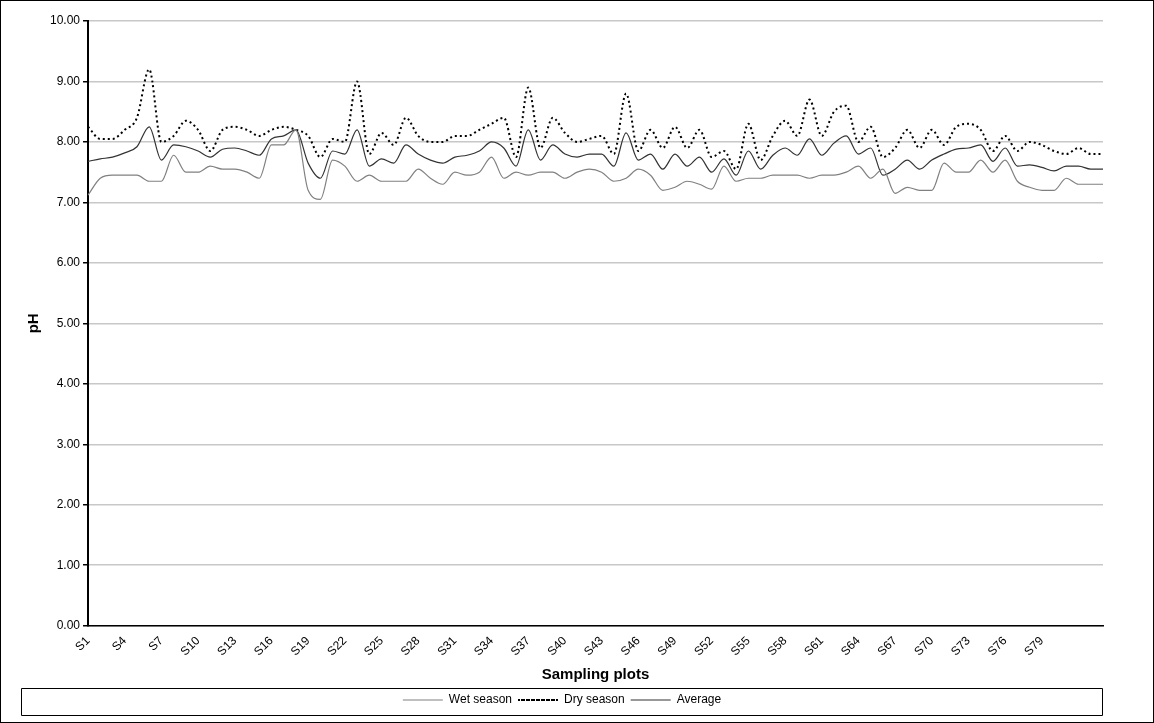 The image size is (1154, 723). I want to click on x-tick-label: S22, so click(337, 646).